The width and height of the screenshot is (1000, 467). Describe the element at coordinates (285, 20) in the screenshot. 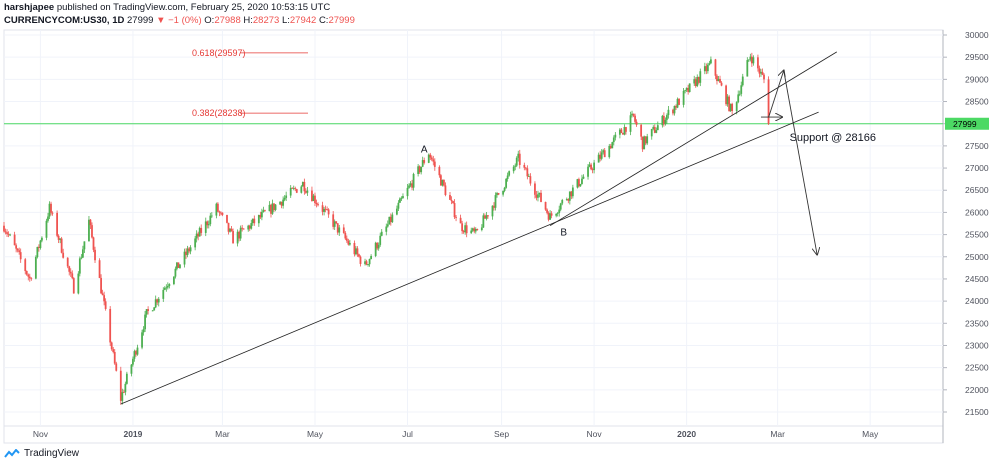

I see `low-label: L:` at that location.